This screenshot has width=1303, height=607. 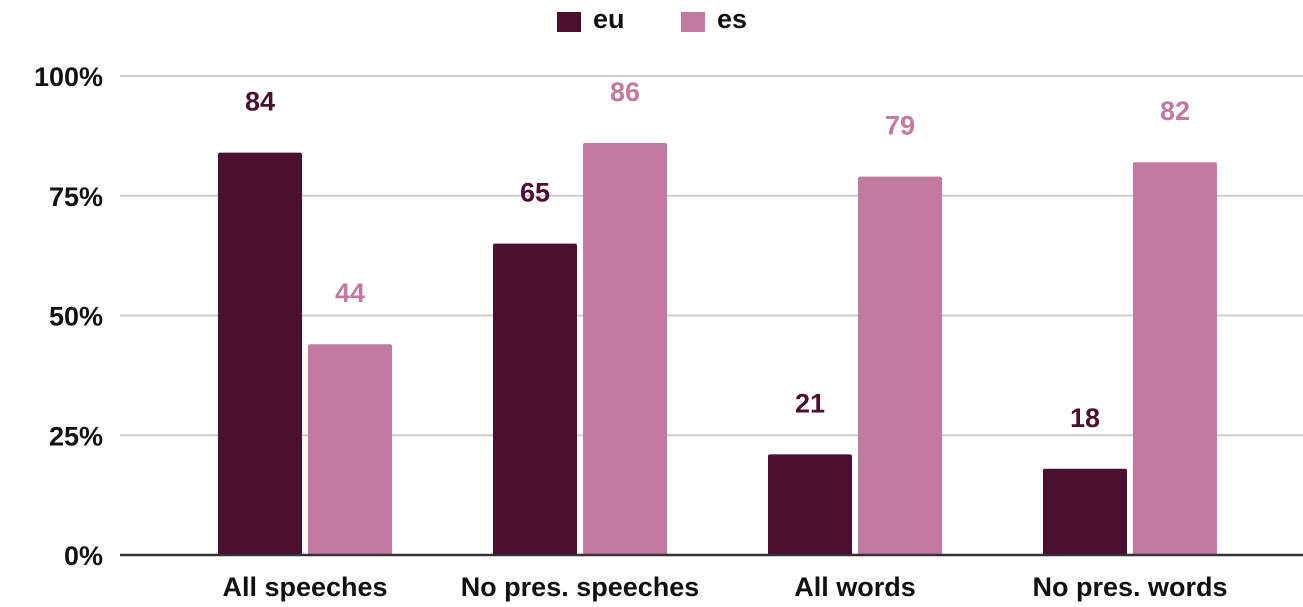 I want to click on data-label-eu-0: 84, so click(x=260, y=102).